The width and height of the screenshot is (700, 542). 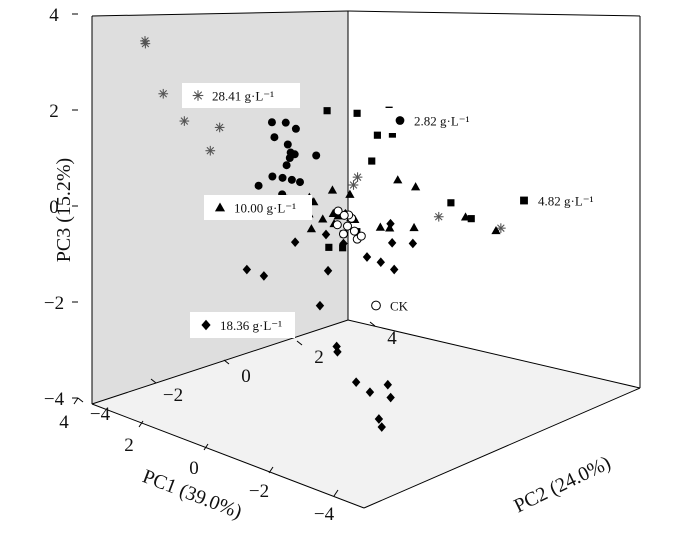 What do you see at coordinates (442, 121) in the screenshot?
I see `legend-label: 2.82 g·L⁻¹` at bounding box center [442, 121].